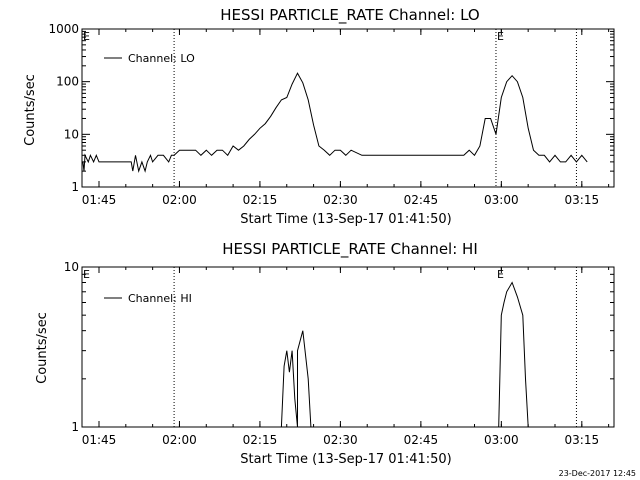 This screenshot has width=640, height=480. Describe the element at coordinates (160, 298) in the screenshot. I see `legend-entry: Channel: HI` at that location.